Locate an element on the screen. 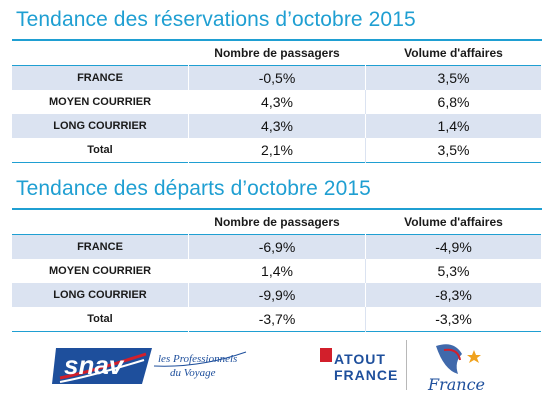 The height and width of the screenshot is (408, 554). table-row: FRANCE -6,9% -4,9% is located at coordinates (277, 246).